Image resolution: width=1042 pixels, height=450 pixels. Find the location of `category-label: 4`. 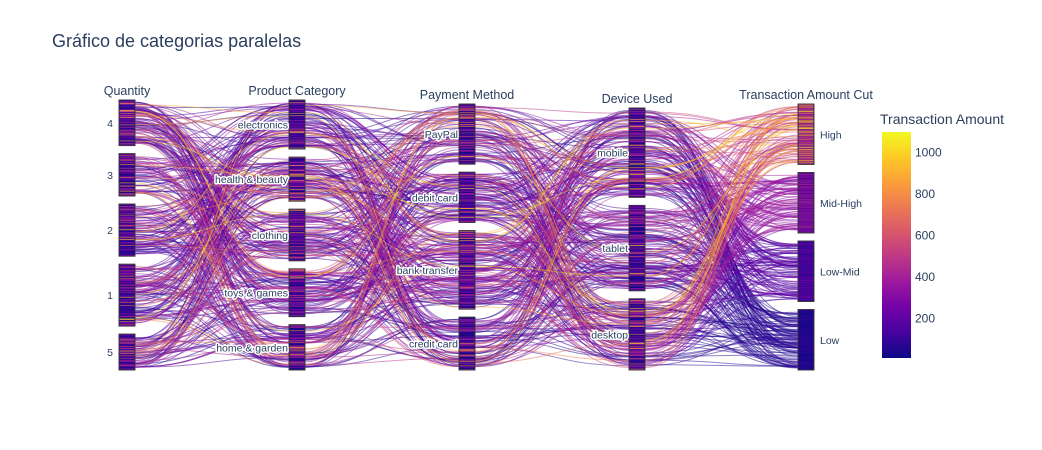

category-label: 4 is located at coordinates (110, 124).